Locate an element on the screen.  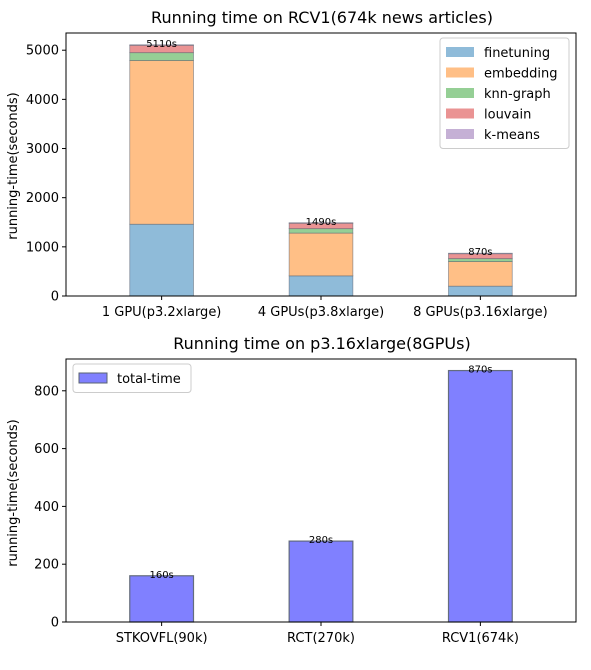
x-tick-label: STKOVFL(90k) is located at coordinates (162, 638).